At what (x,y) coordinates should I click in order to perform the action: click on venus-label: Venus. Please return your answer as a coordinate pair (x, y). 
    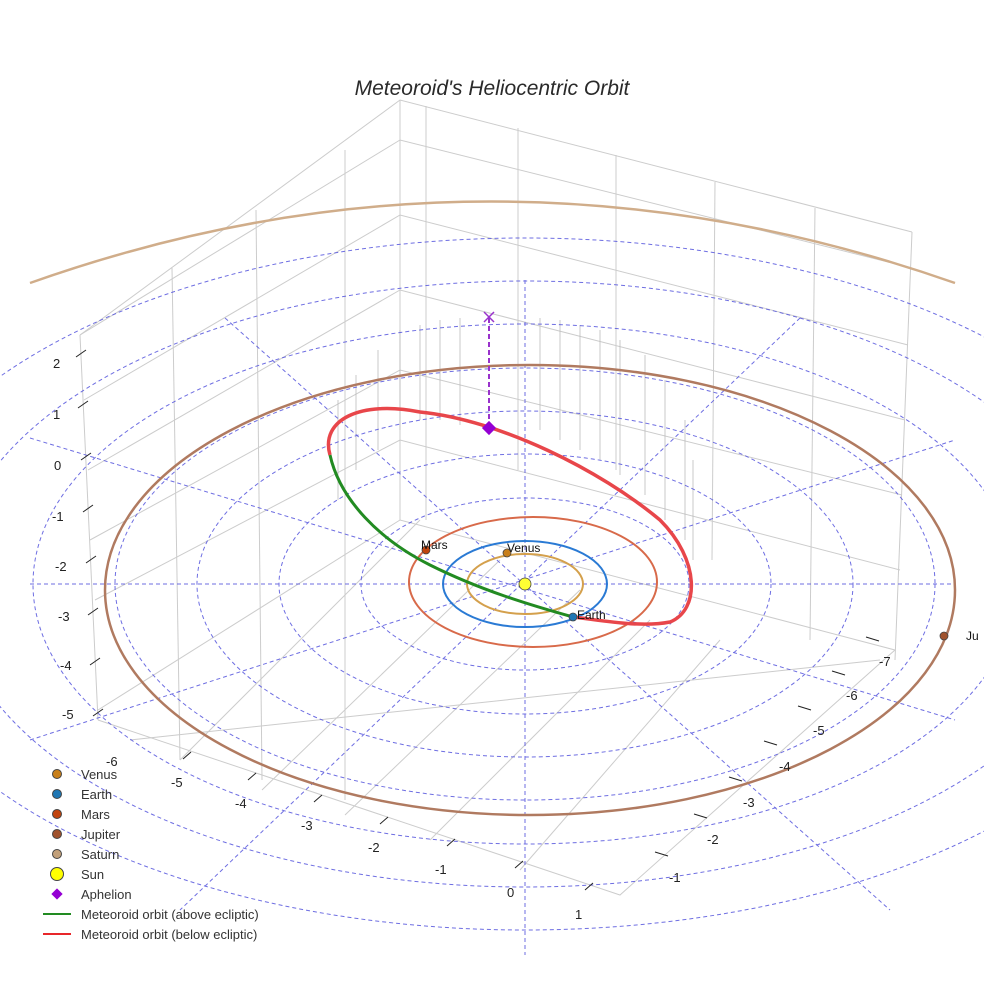
    Looking at the image, I should click on (523, 548).